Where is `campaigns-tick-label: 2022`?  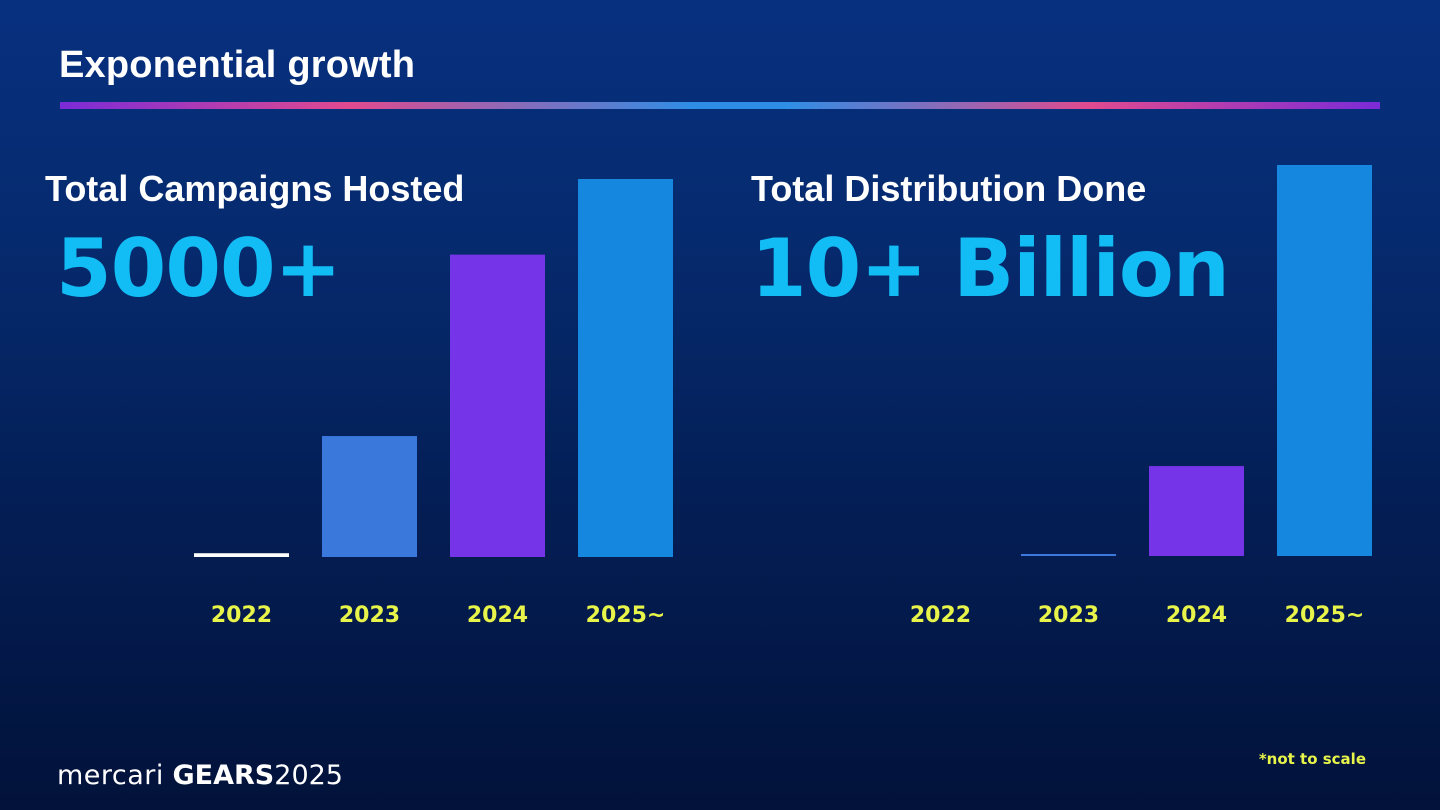
campaigns-tick-label: 2022 is located at coordinates (241, 615).